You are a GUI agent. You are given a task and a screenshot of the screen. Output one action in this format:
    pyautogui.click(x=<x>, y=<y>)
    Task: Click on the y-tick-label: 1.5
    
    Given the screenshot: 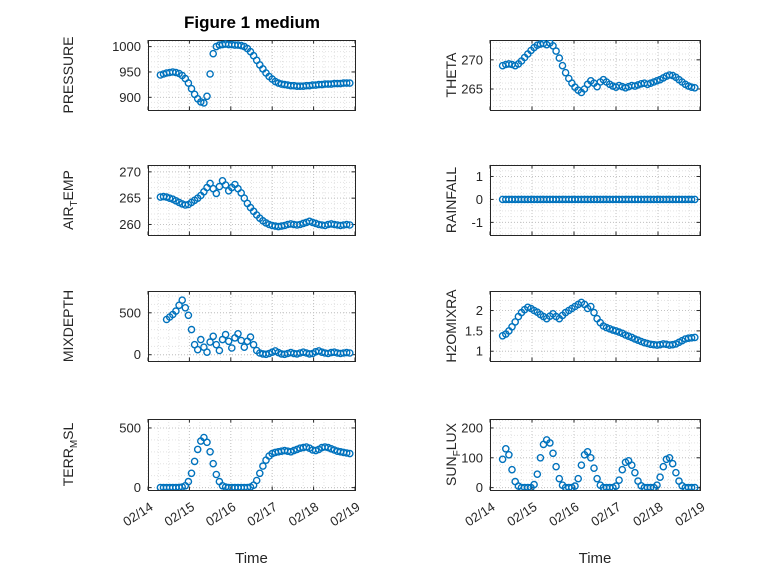 What is the action you would take?
    pyautogui.click(x=474, y=330)
    